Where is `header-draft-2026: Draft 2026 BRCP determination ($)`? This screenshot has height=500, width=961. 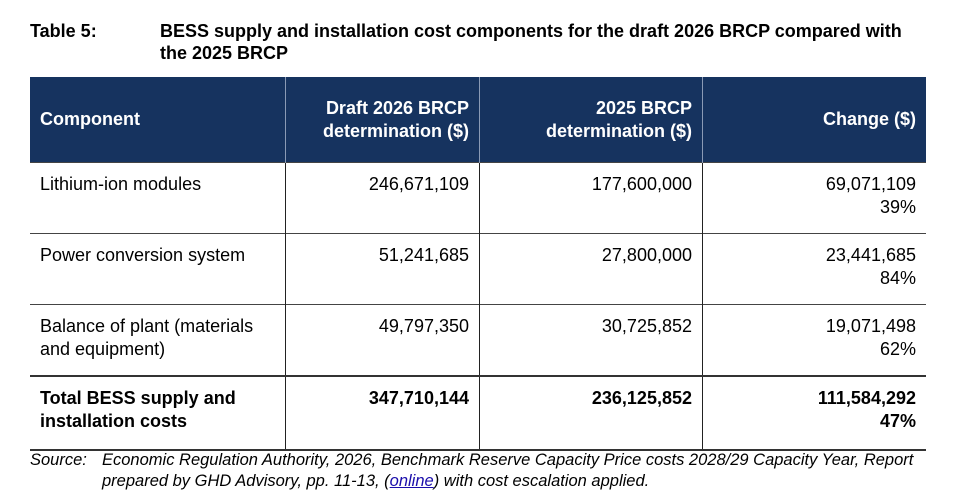
header-draft-2026: Draft 2026 BRCP determination ($) is located at coordinates (382, 120).